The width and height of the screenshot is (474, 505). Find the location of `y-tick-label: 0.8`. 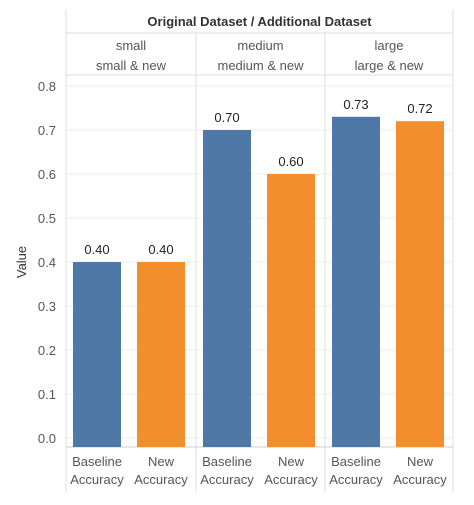

y-tick-label: 0.8 is located at coordinates (47, 86).